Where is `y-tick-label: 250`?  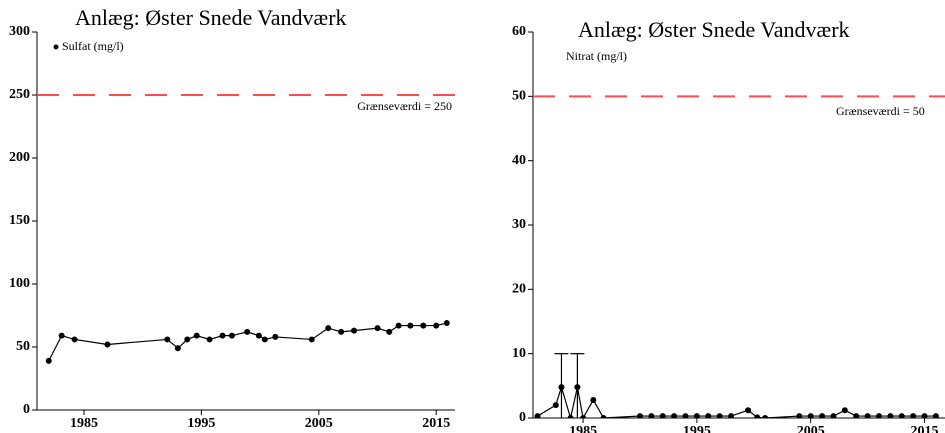
y-tick-label: 250 is located at coordinates (19, 94).